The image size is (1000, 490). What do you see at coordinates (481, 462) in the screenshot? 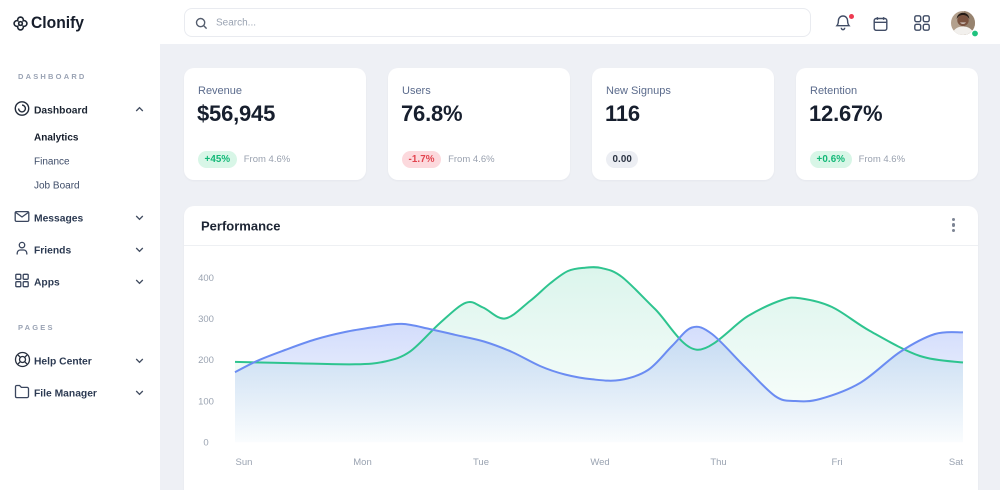
I see `svg-text: Tue` at bounding box center [481, 462].